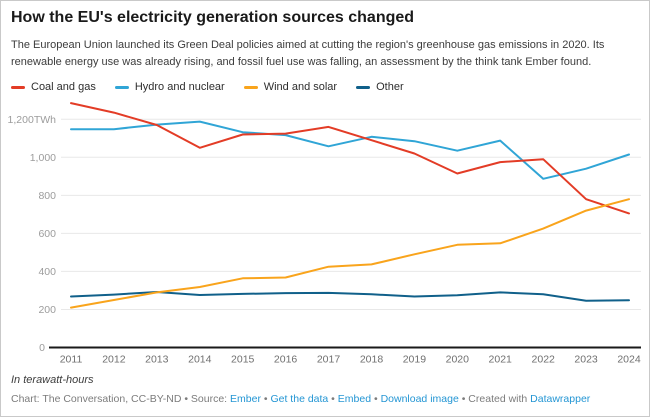 Image resolution: width=650 pixels, height=417 pixels. I want to click on legend-label: Wind and solar, so click(300, 87).